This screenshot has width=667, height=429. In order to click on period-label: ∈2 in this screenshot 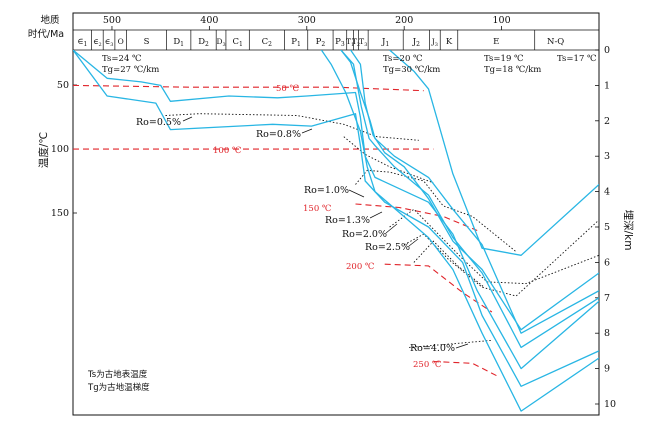, I will do `click(97, 42)`.